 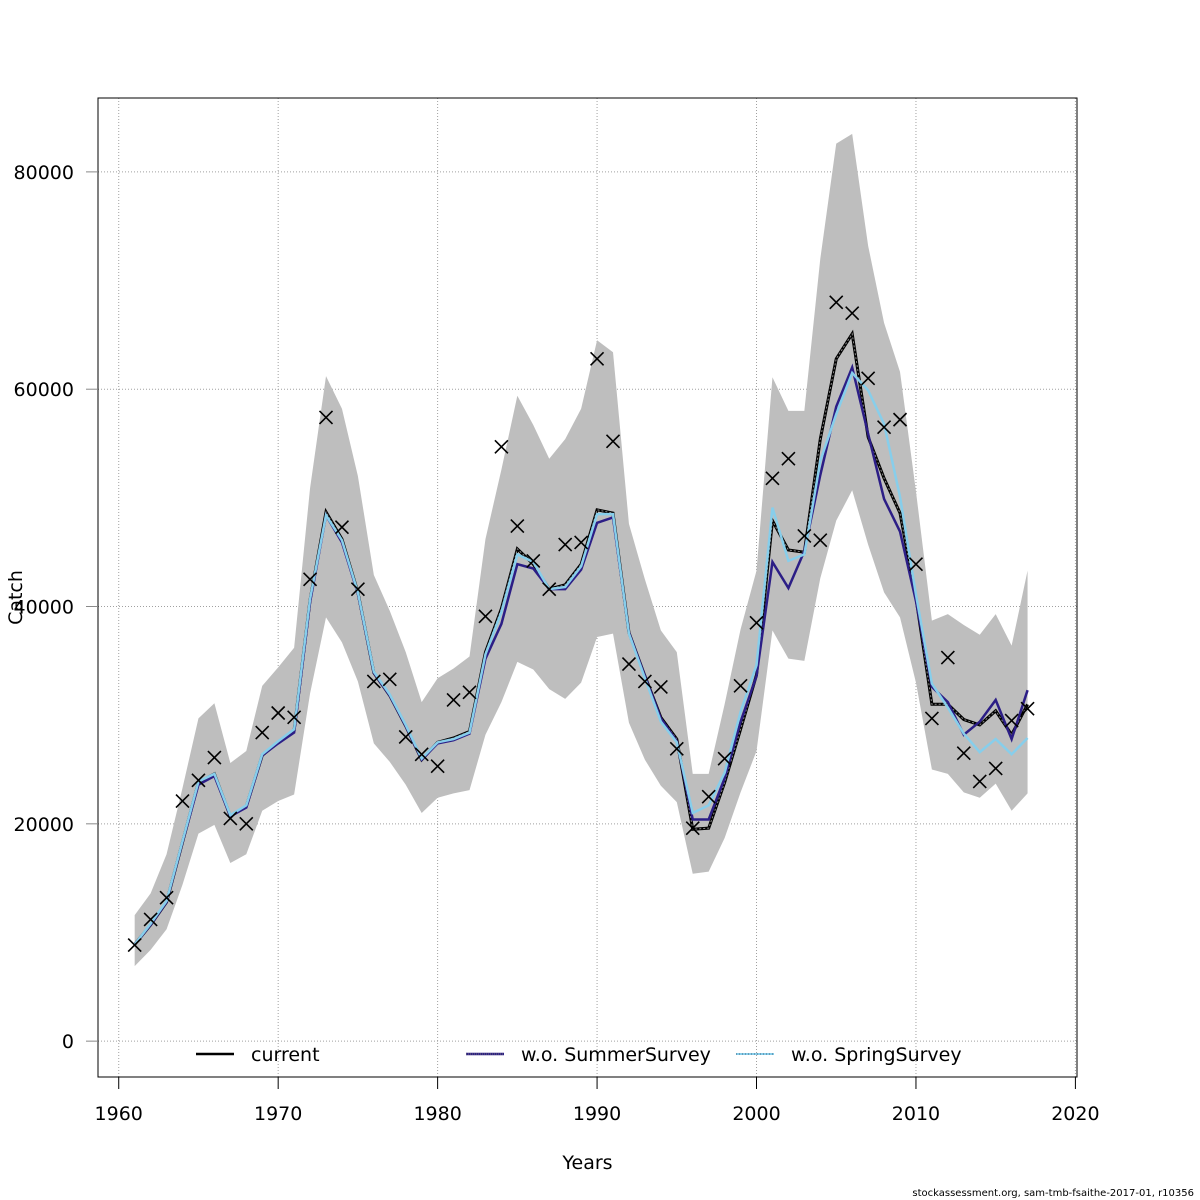 What do you see at coordinates (916, 1114) in the screenshot?
I see `x-tick-label: 2010` at bounding box center [916, 1114].